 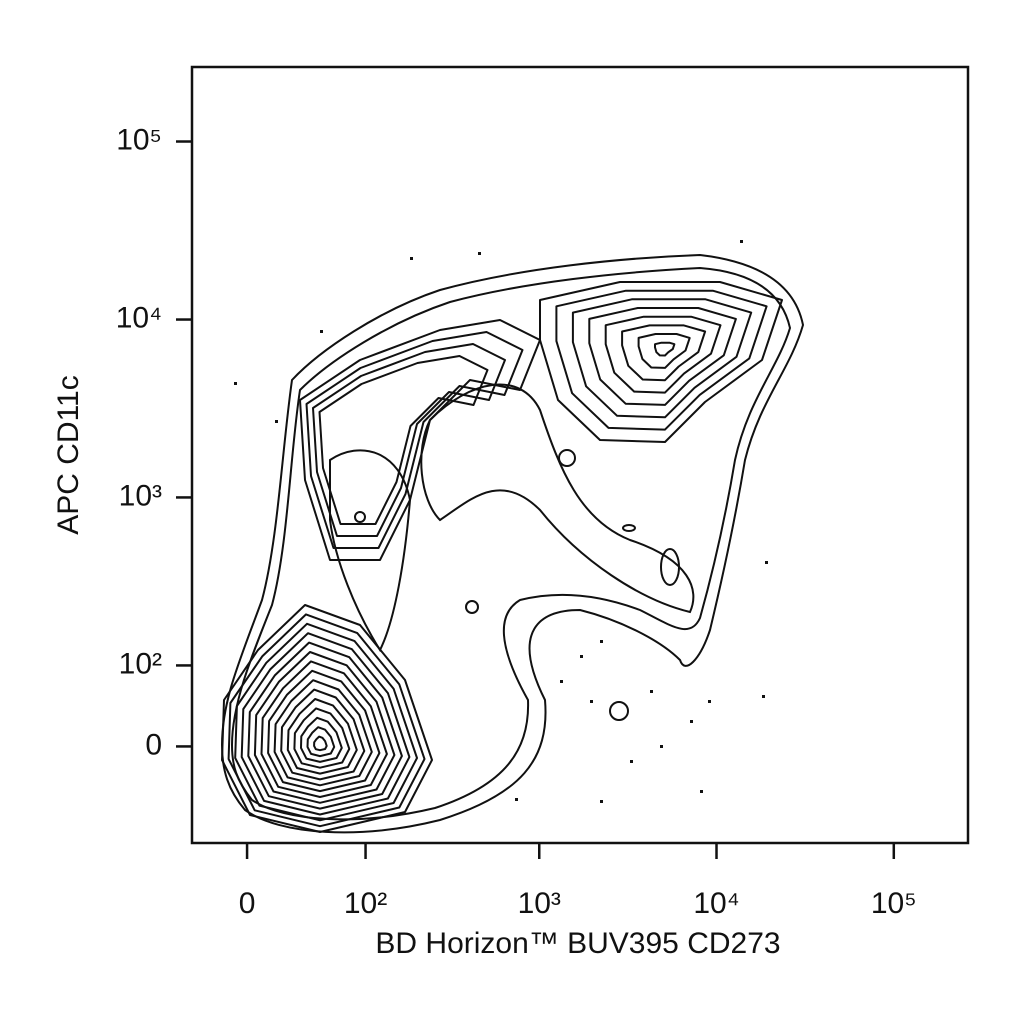 What do you see at coordinates (365, 903) in the screenshot?
I see `x-tick-label: 10²` at bounding box center [365, 903].